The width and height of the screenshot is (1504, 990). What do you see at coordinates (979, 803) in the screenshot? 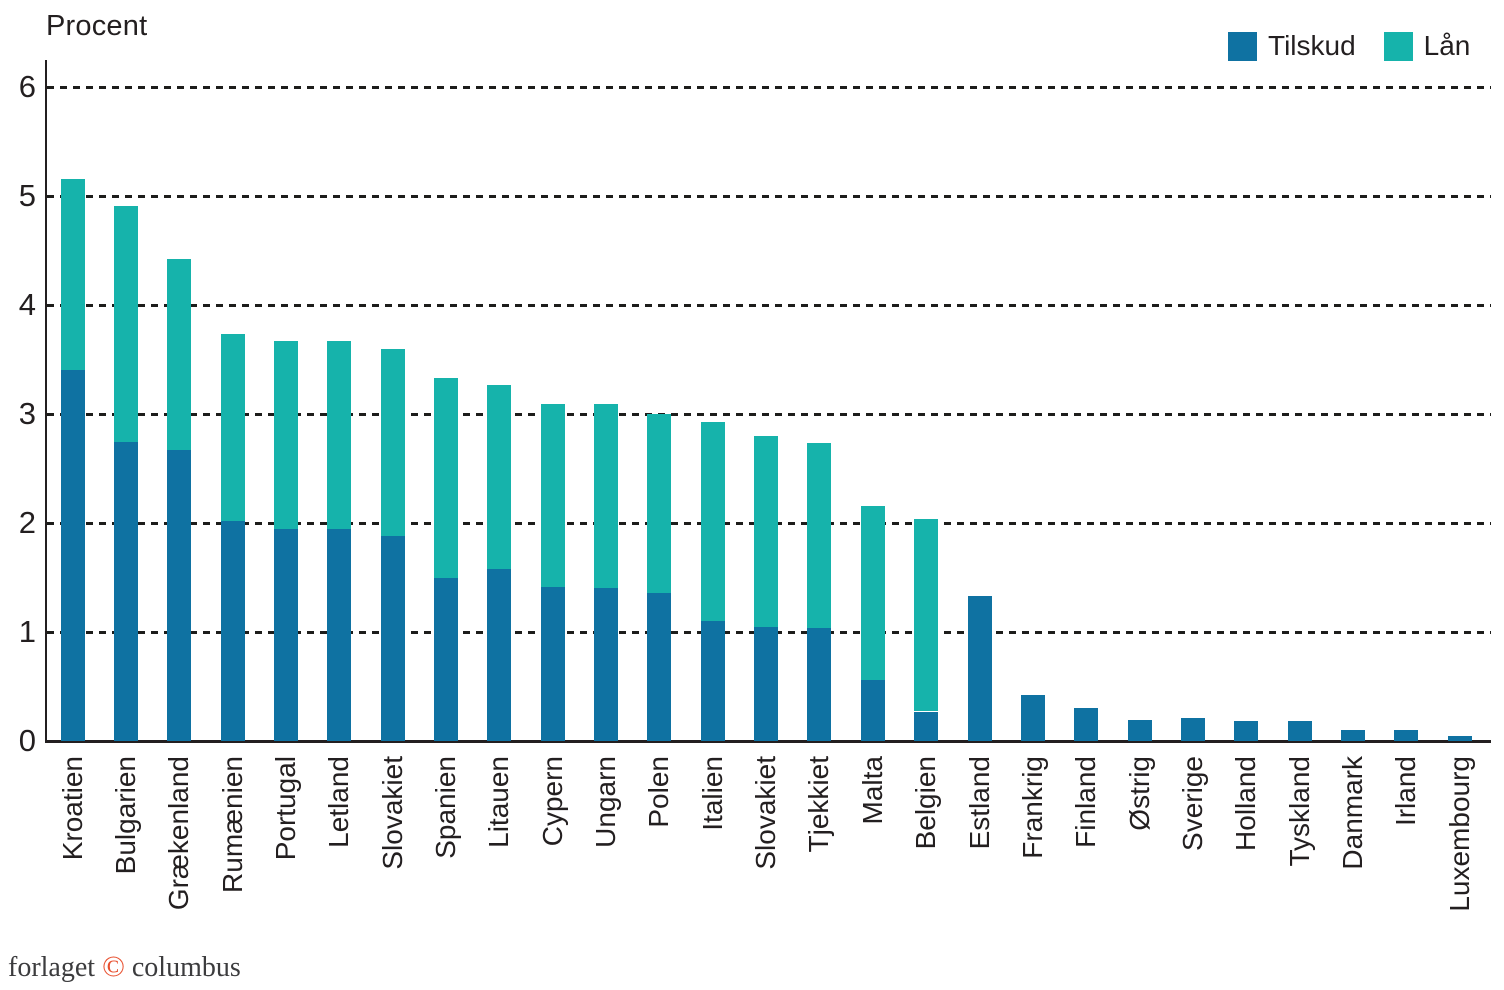
I see `x-tick-label-estland: Estland` at bounding box center [979, 803].